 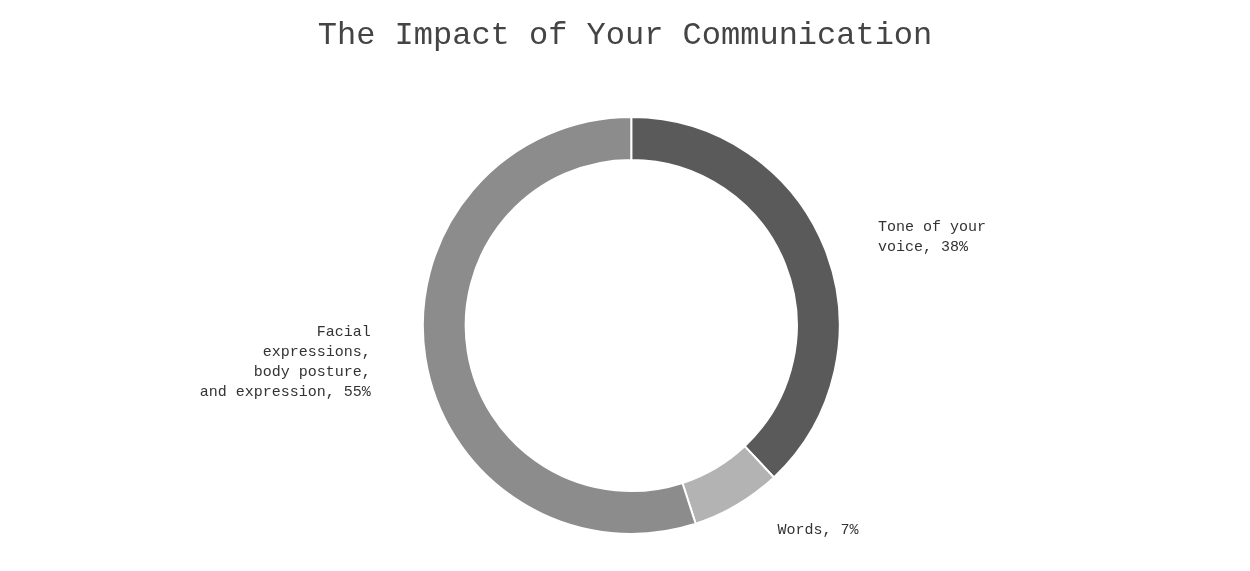 What do you see at coordinates (625, 35) in the screenshot?
I see `chart-title: The Impact of Your Communication` at bounding box center [625, 35].